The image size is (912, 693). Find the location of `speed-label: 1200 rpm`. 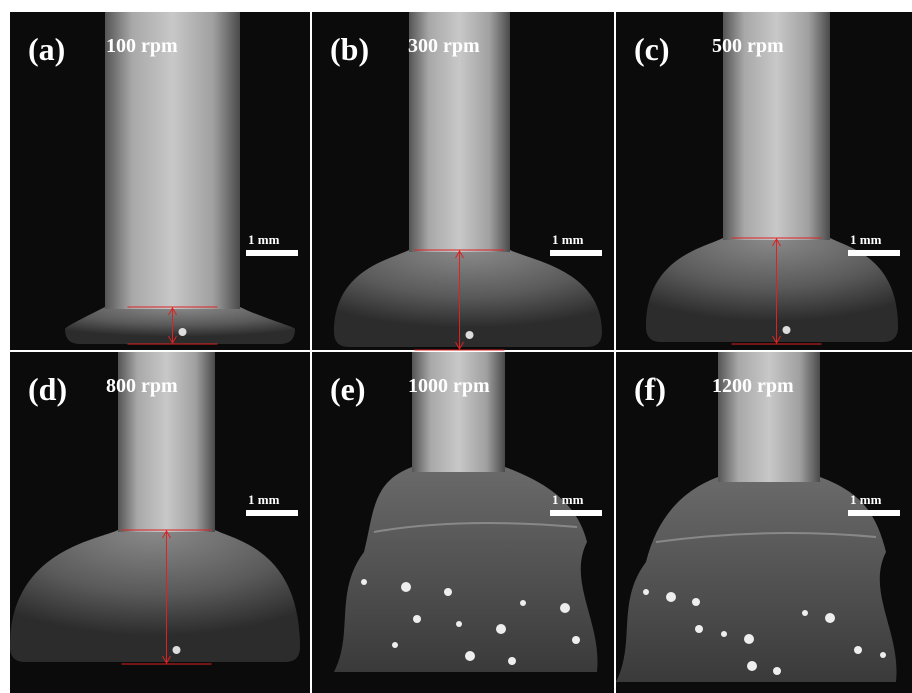

speed-label: 1200 rpm is located at coordinates (753, 386).